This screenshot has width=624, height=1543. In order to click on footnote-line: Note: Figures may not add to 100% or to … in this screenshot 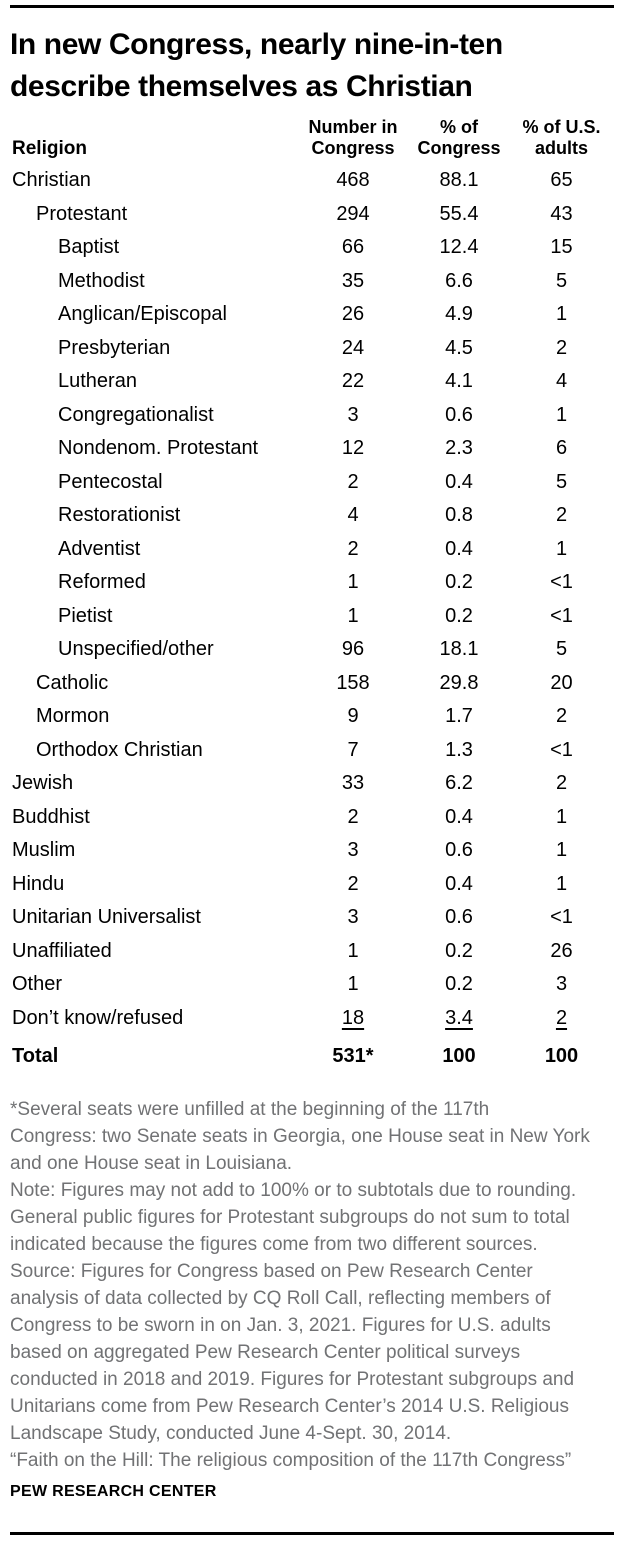, I will do `click(293, 1190)`.